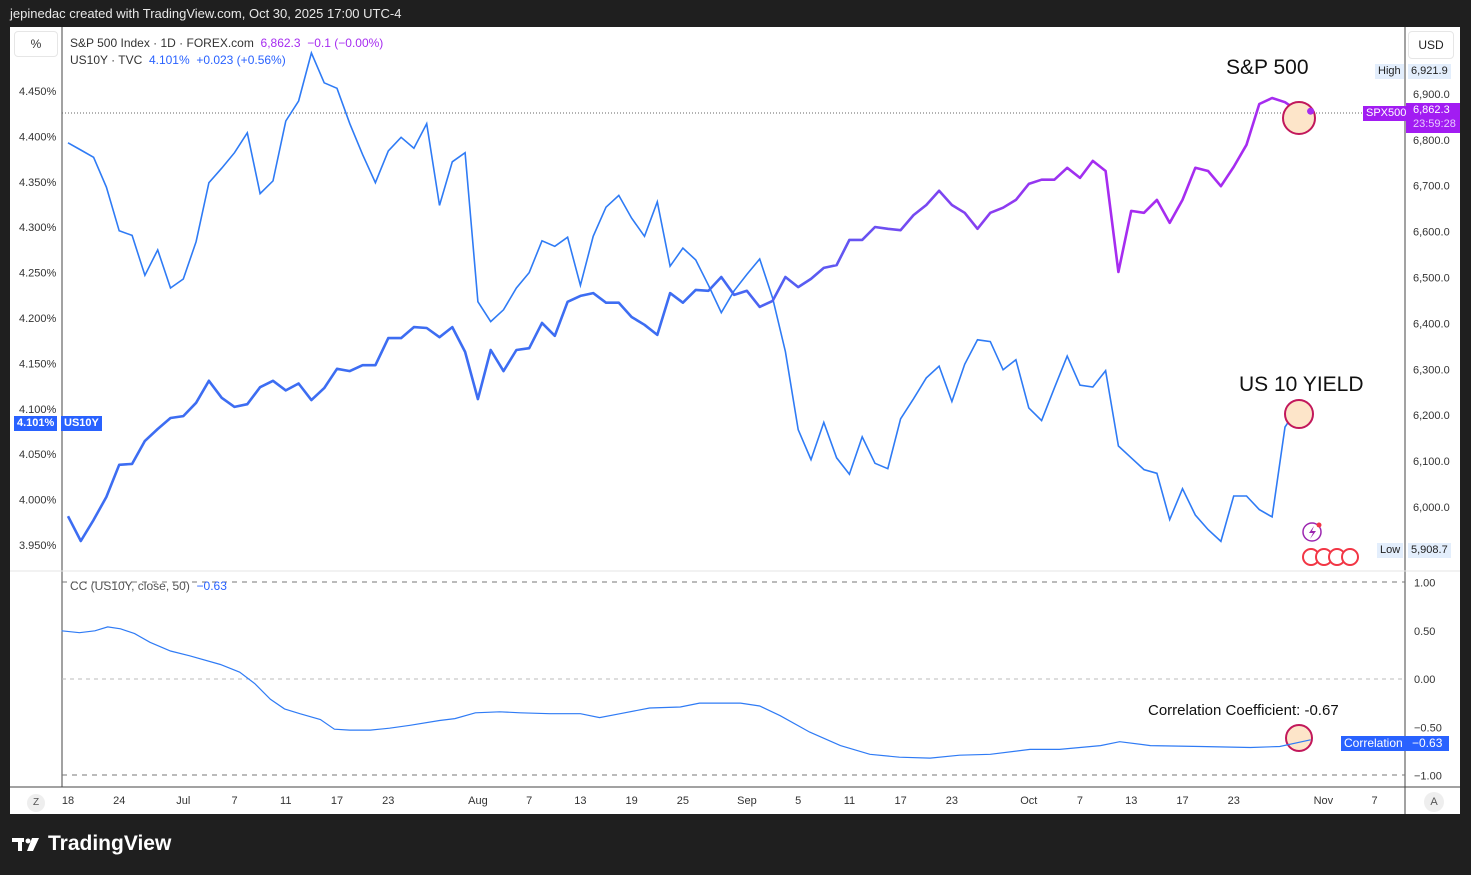 This screenshot has width=1471, height=875. What do you see at coordinates (1373, 743) in the screenshot?
I see `corr-tag-label: Correlation` at bounding box center [1373, 743].